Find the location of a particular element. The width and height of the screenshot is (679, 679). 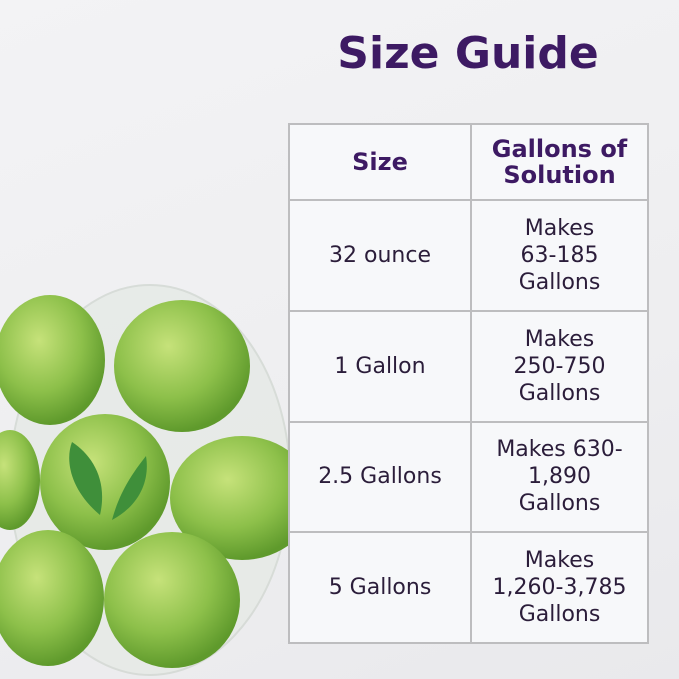

table-row: 5 Gallons Makes 1,260-3,785 Gallons is located at coordinates (468, 587).